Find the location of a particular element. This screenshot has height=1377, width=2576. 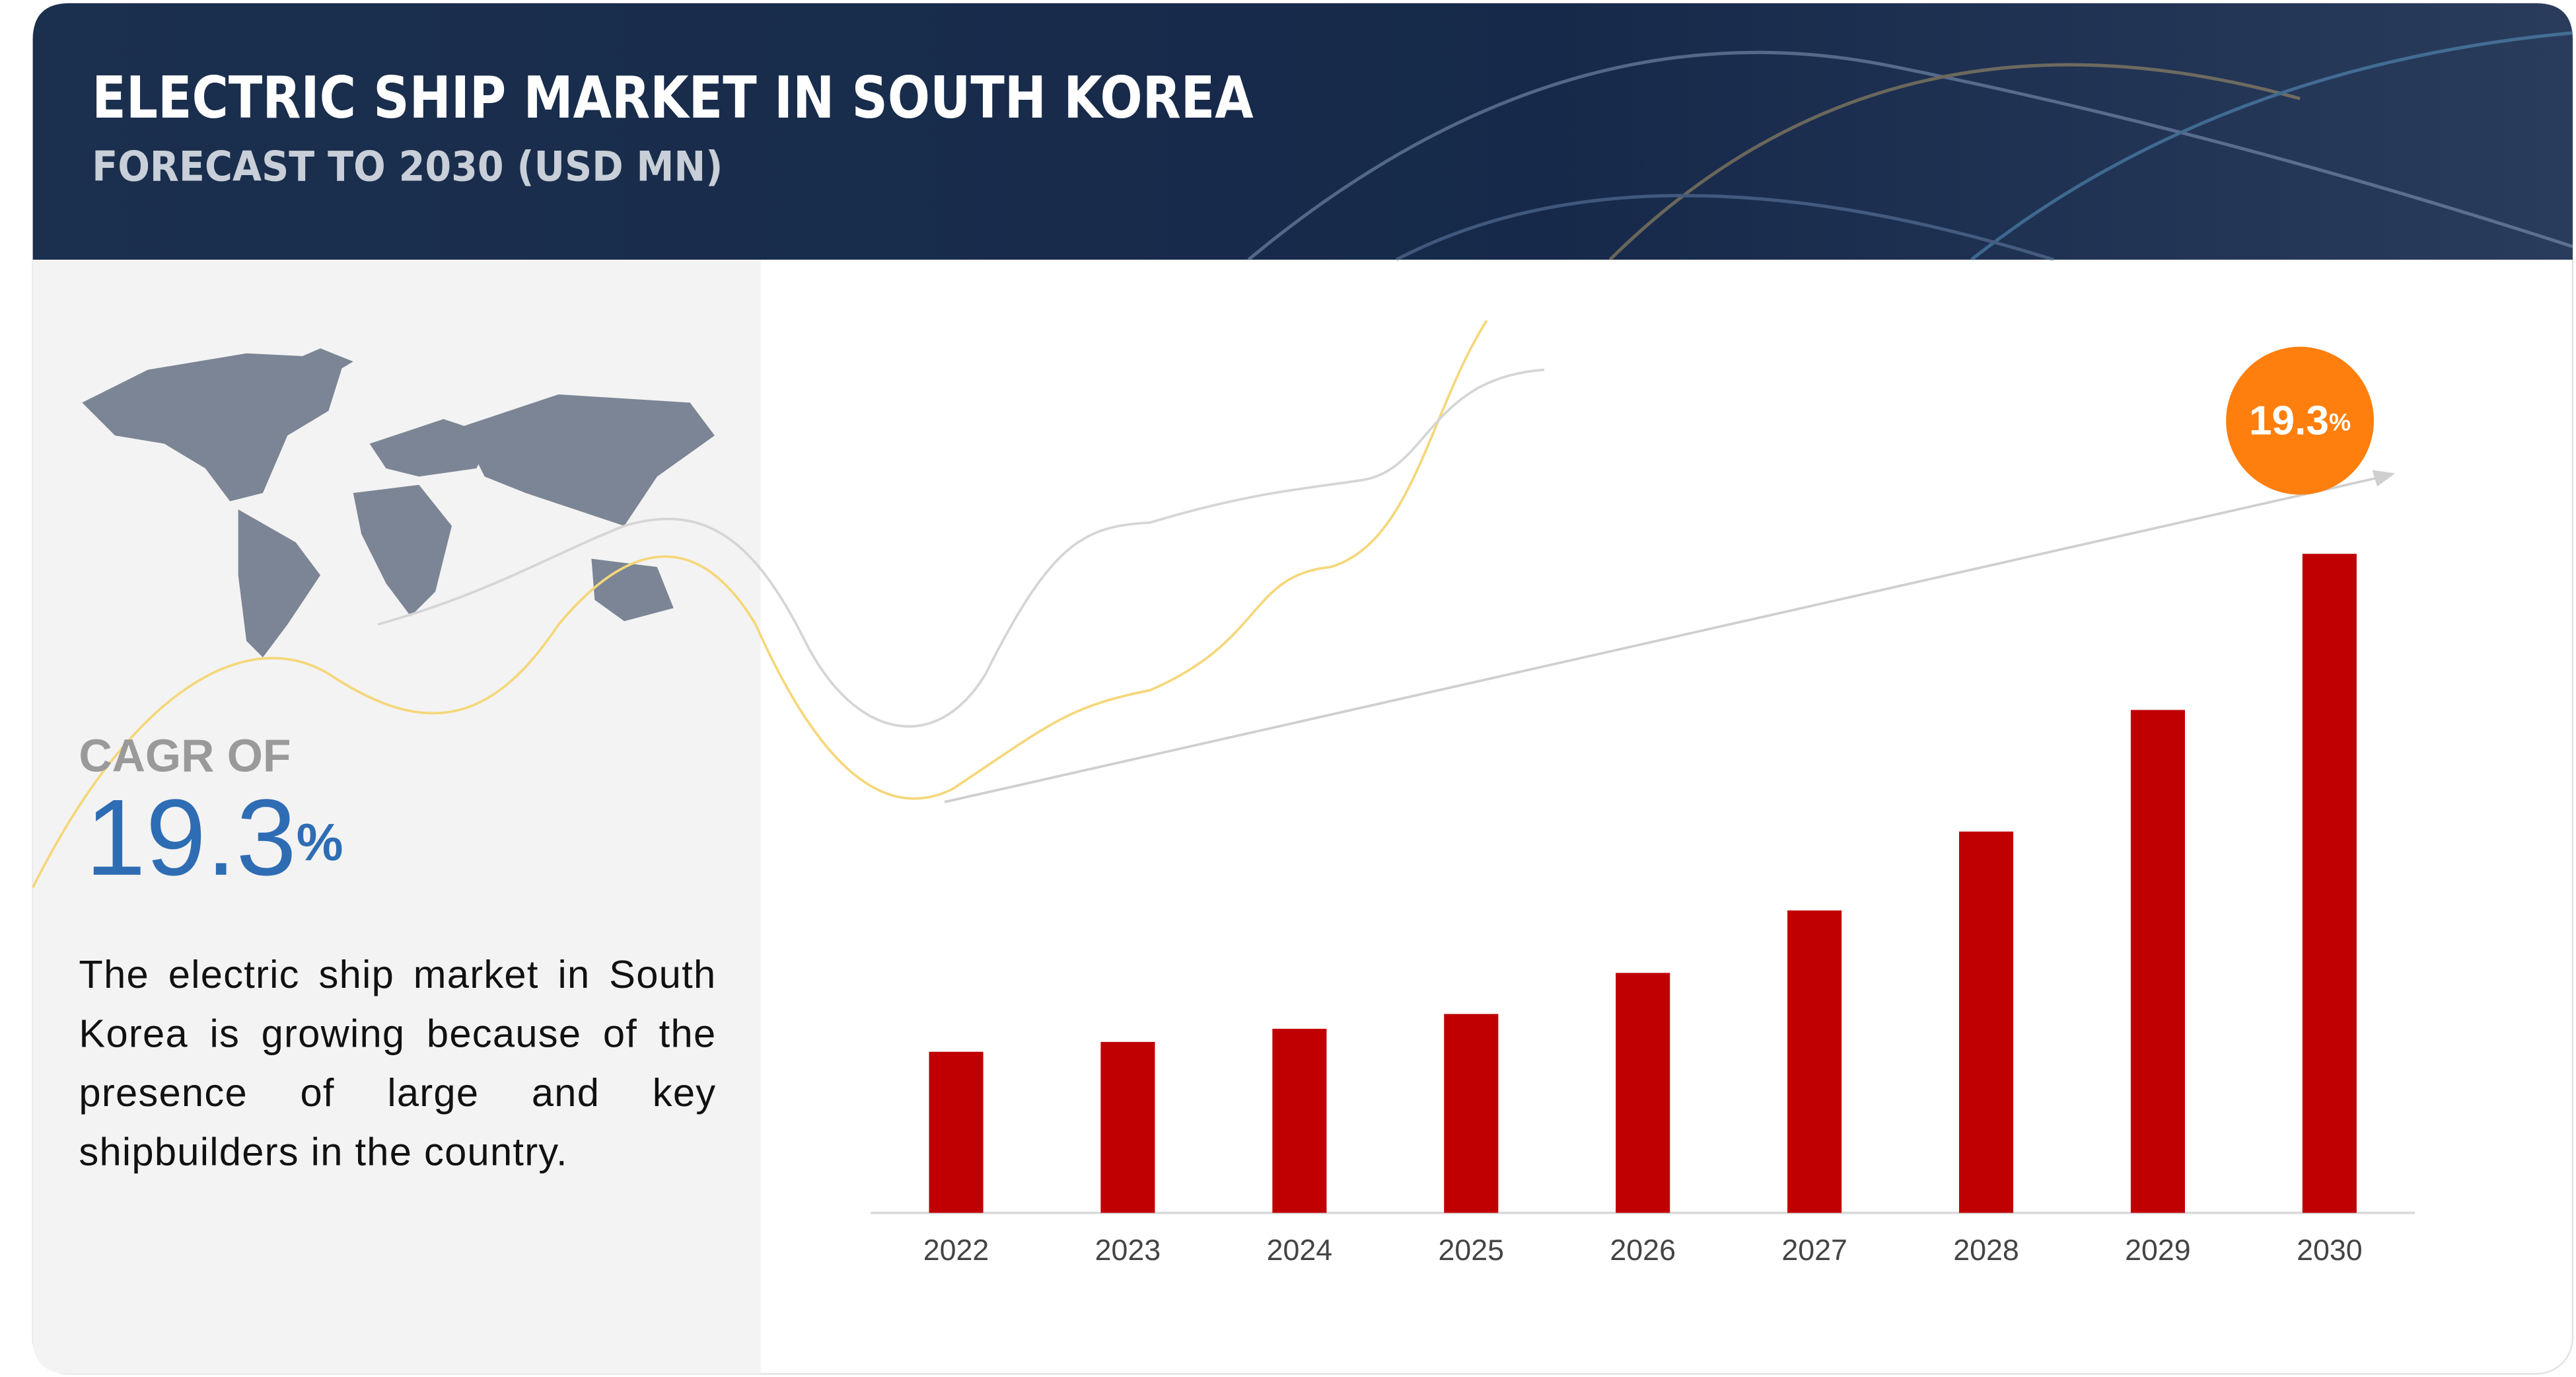

cagr-label: CAGR OF is located at coordinates (185, 755).